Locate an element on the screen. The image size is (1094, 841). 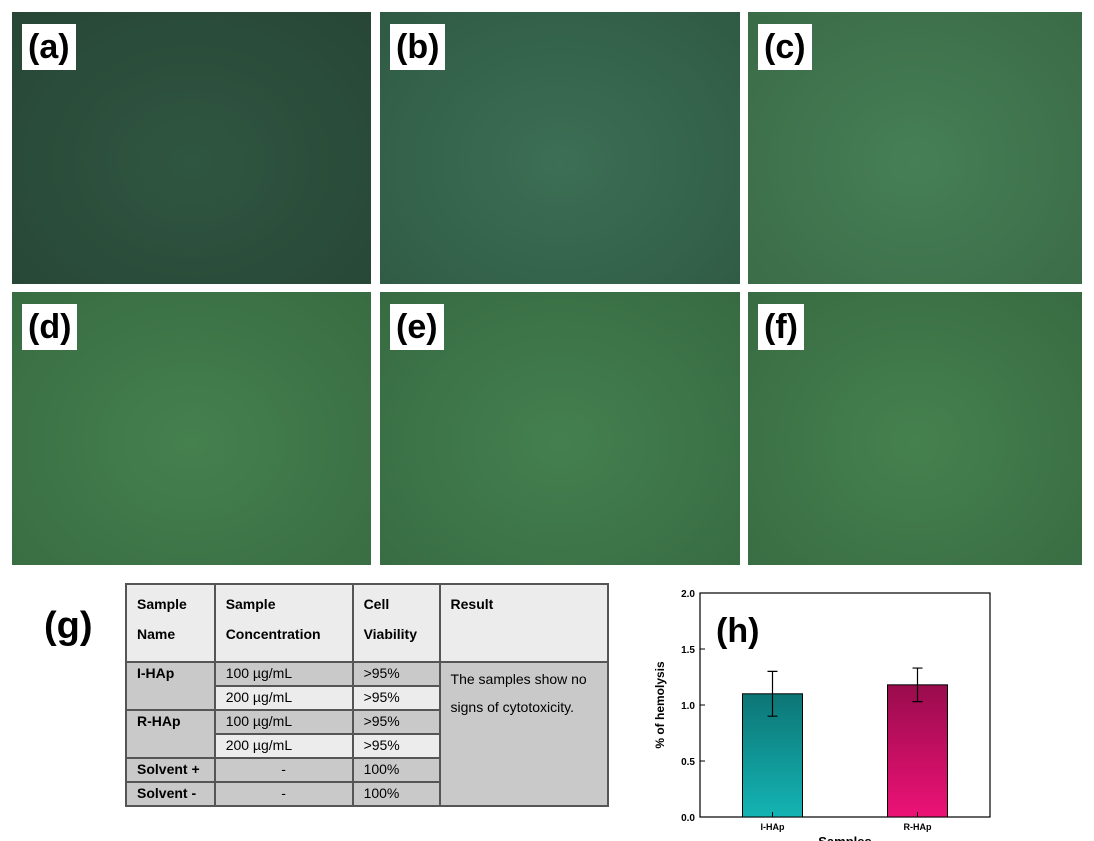
x-tick-label: R-HAp is located at coordinates (918, 827).